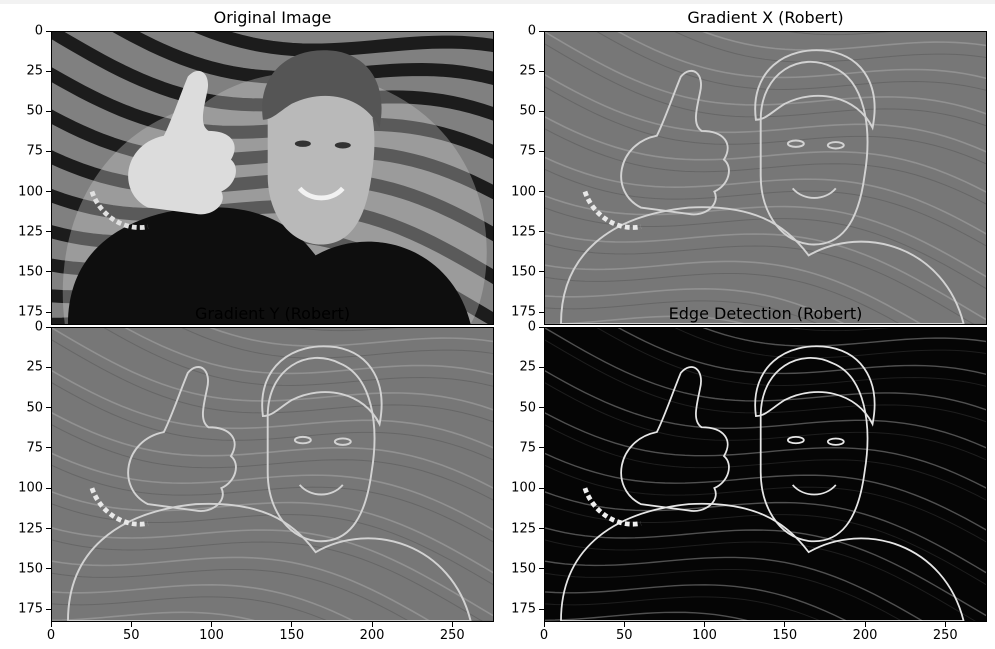 The height and width of the screenshot is (649, 995). Describe the element at coordinates (497, 2) in the screenshot. I see `figure-top-strip` at that location.